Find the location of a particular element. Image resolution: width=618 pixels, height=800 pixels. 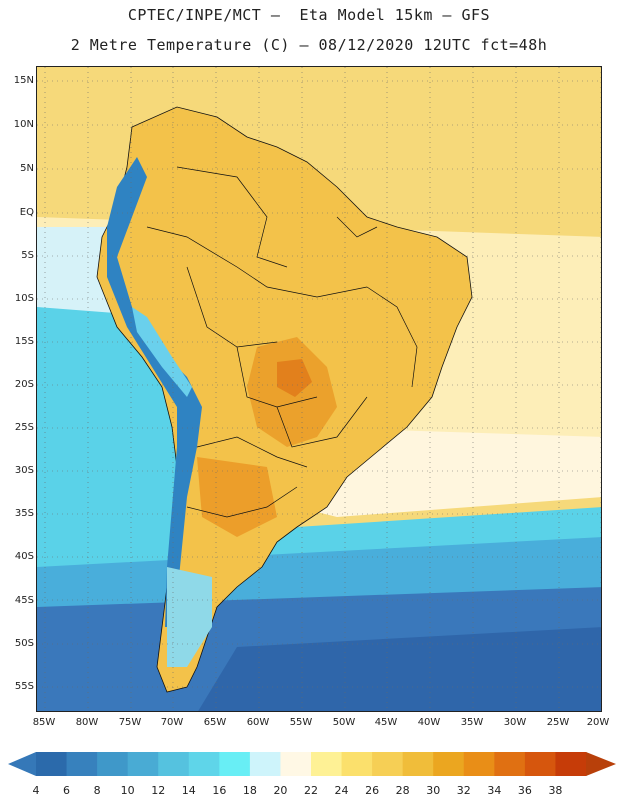

lat-label: 15S is located at coordinates (24, 341).